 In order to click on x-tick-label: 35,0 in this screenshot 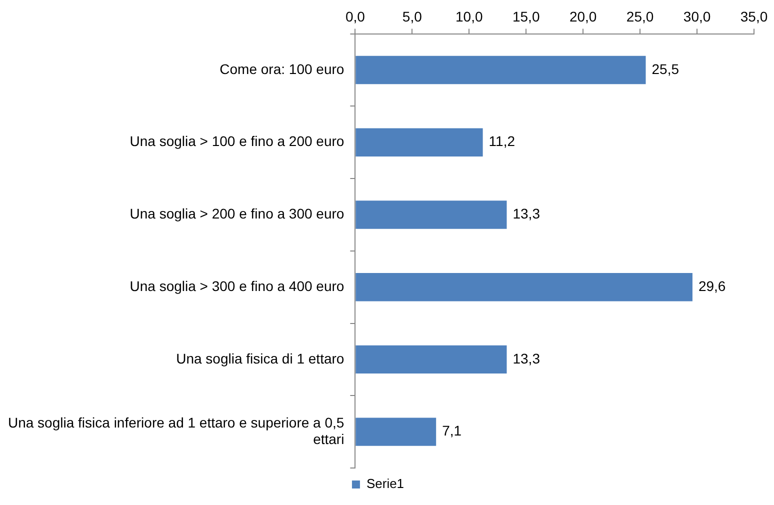, I will do `click(754, 16)`.